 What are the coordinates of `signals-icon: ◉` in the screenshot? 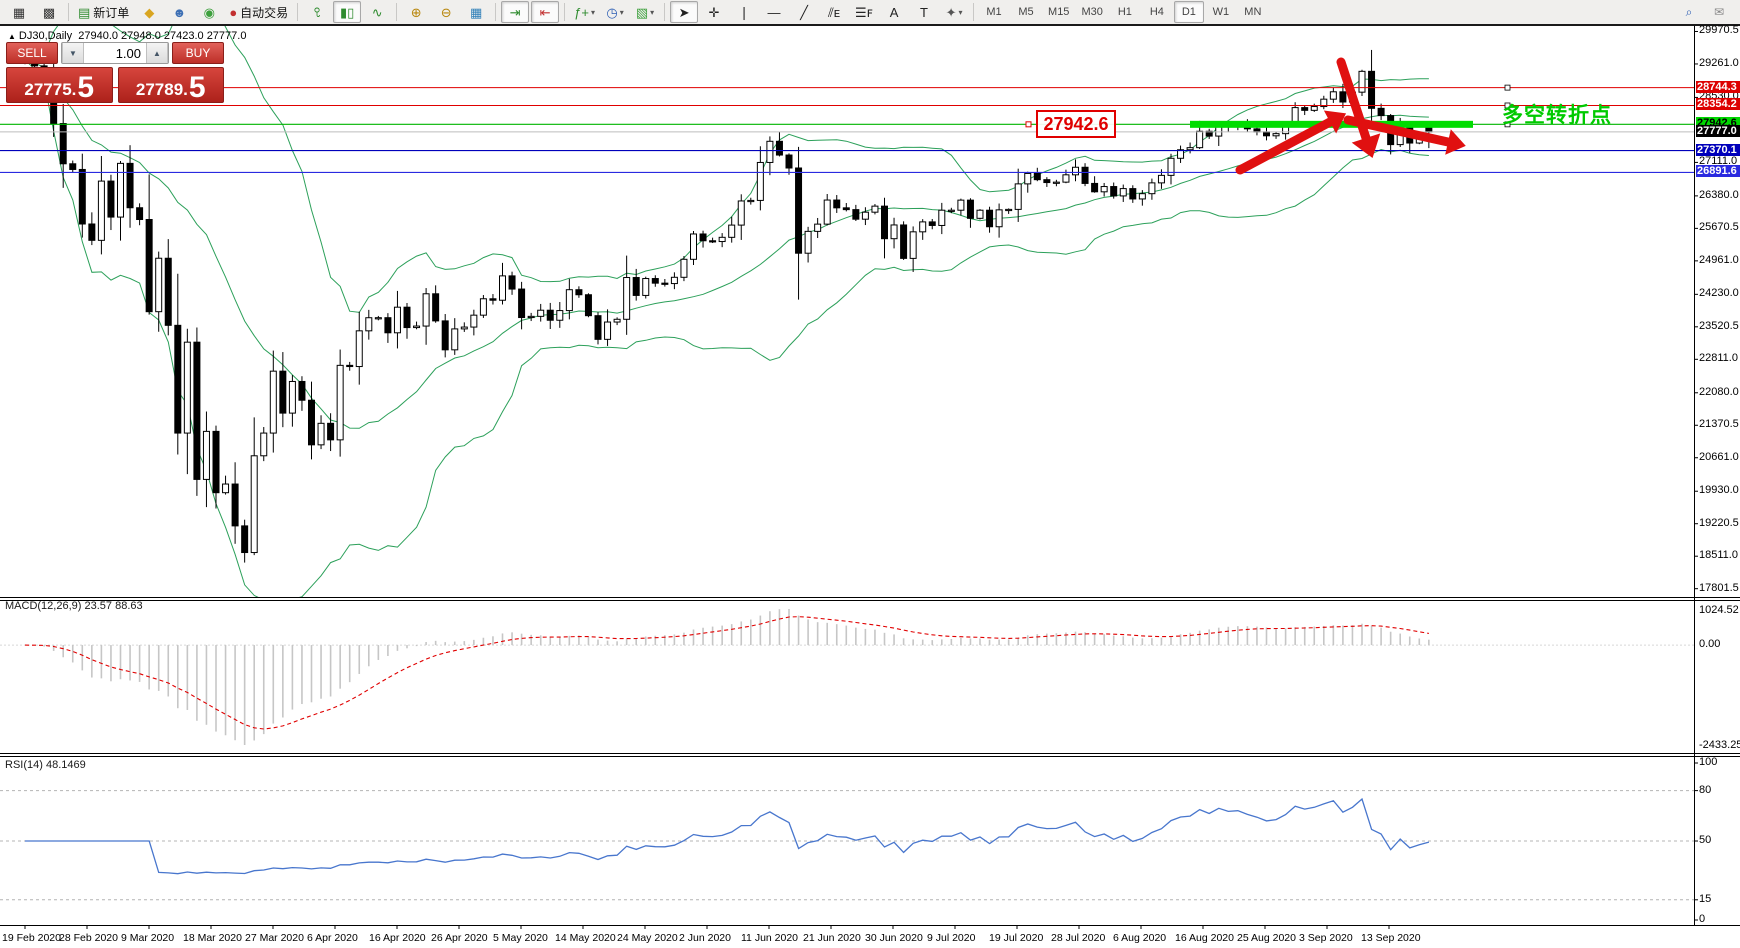 It's located at (209, 12).